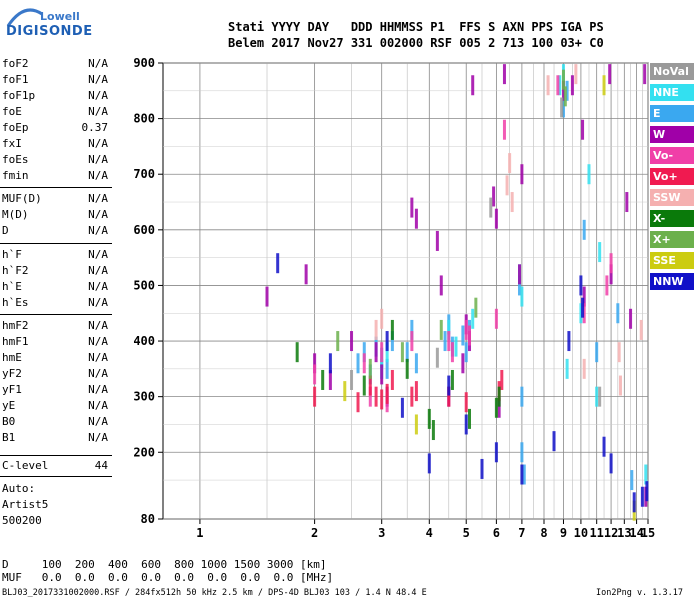  What do you see at coordinates (648, 533) in the screenshot?
I see `x-tick-label: 15` at bounding box center [648, 533].